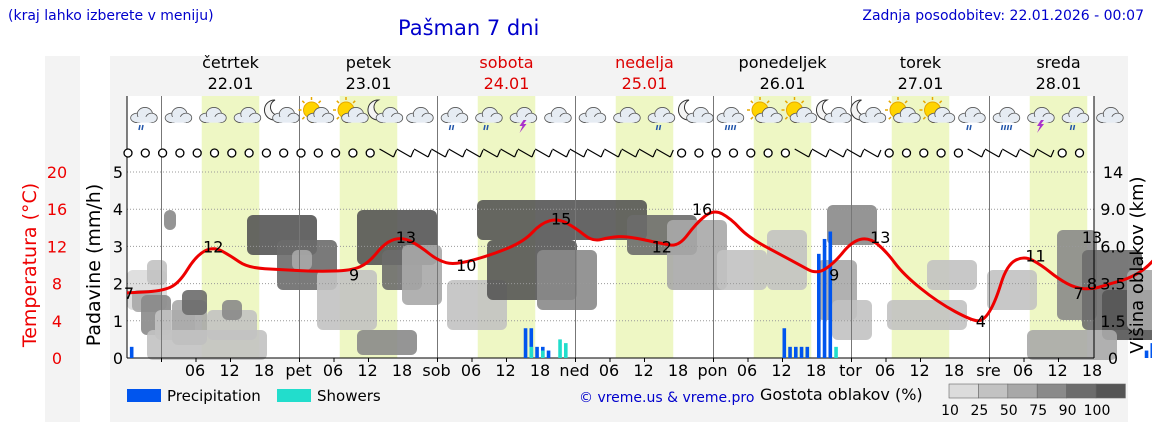  Describe the element at coordinates (466, 265) in the screenshot. I see `temperature-label: 10` at that location.